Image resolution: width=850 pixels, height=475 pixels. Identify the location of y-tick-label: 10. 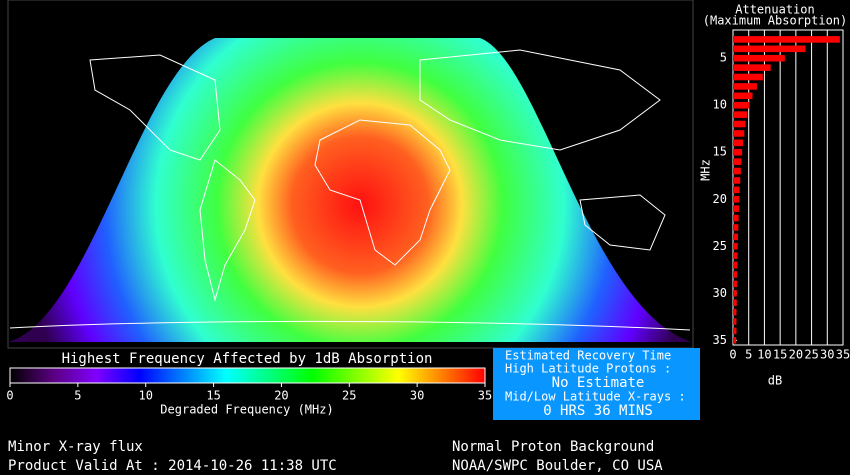
(720, 105).